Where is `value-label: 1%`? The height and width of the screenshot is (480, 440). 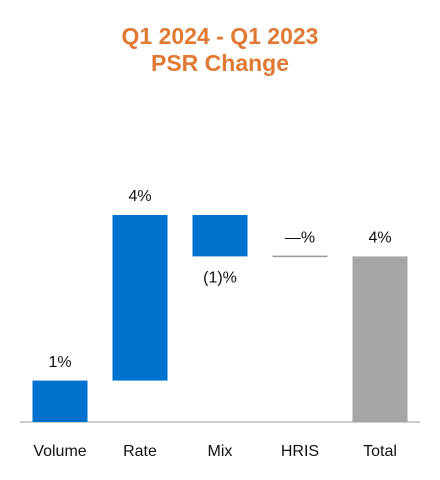
value-label: 1% is located at coordinates (59, 362).